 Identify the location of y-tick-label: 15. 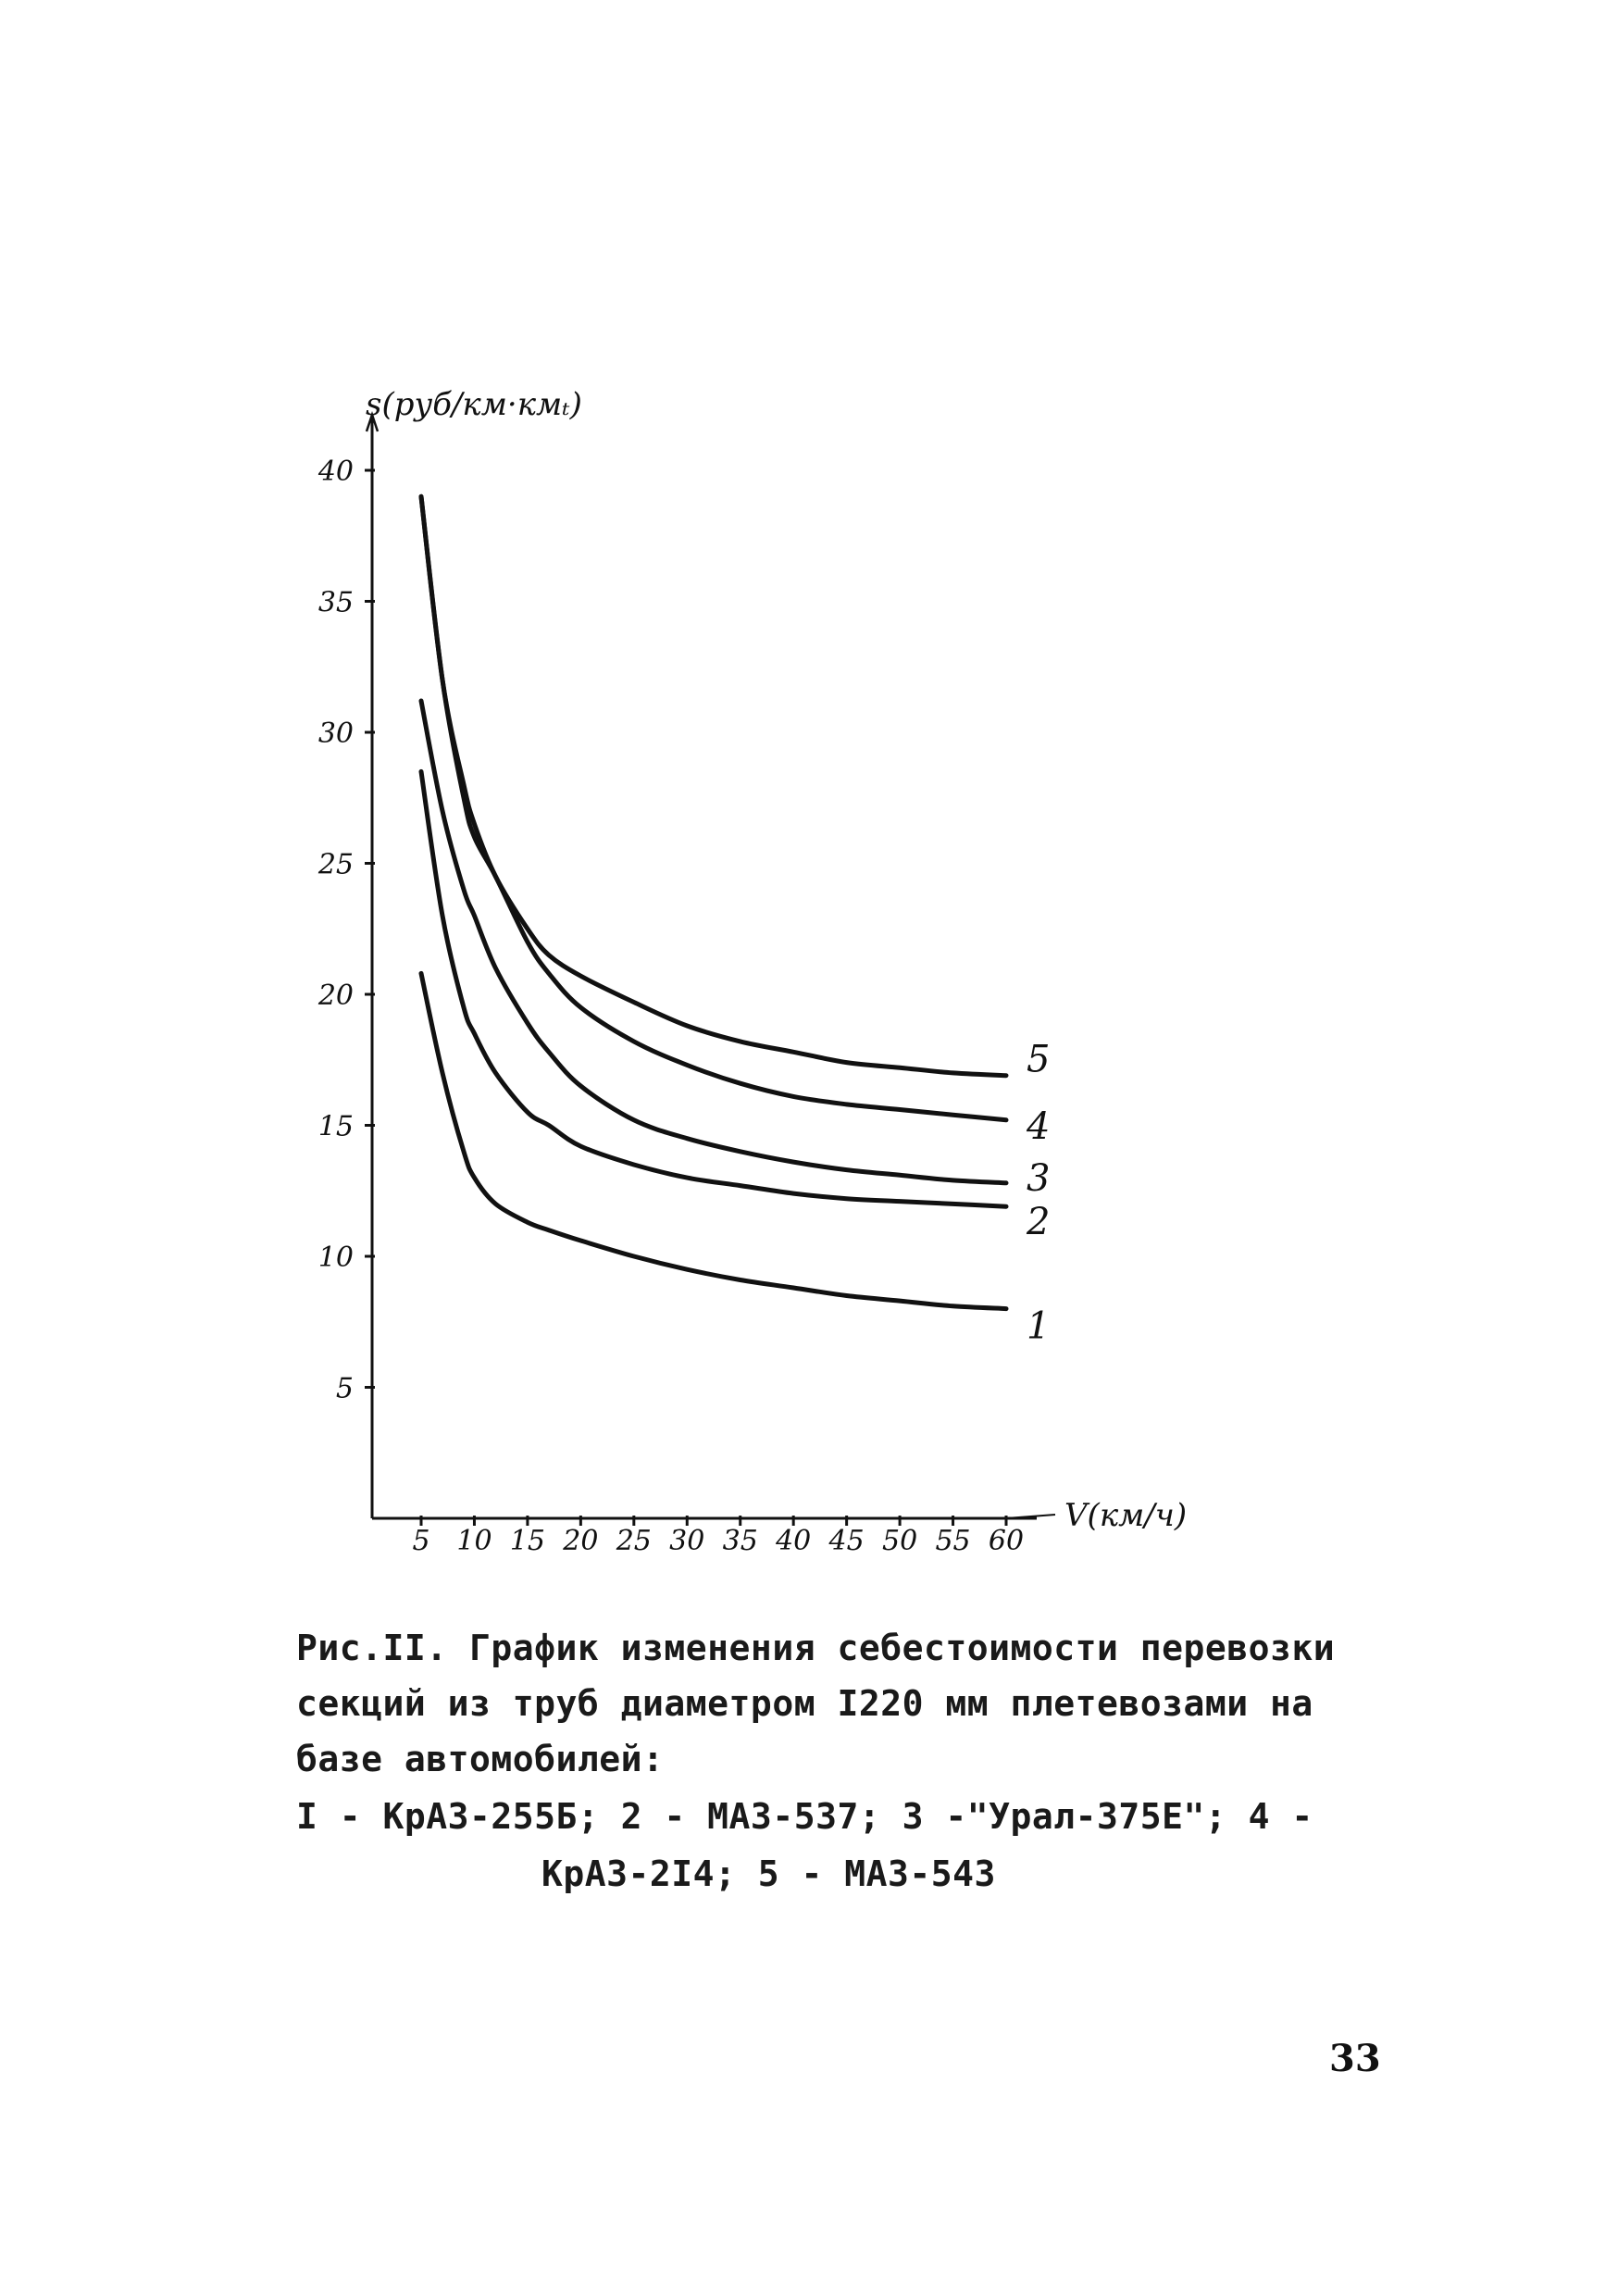
(336, 1127).